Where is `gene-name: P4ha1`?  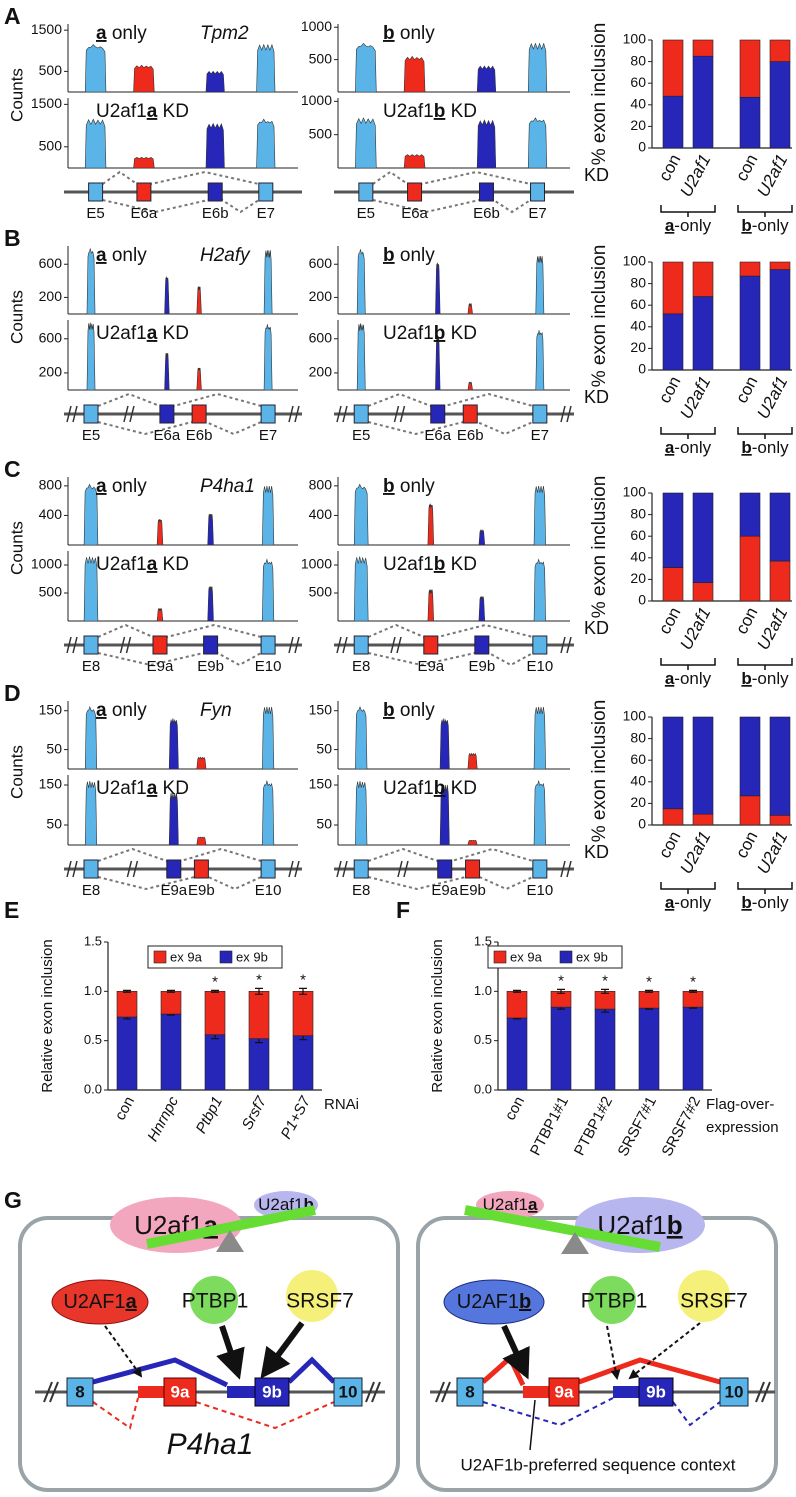
gene-name: P4ha1 is located at coordinates (210, 1444).